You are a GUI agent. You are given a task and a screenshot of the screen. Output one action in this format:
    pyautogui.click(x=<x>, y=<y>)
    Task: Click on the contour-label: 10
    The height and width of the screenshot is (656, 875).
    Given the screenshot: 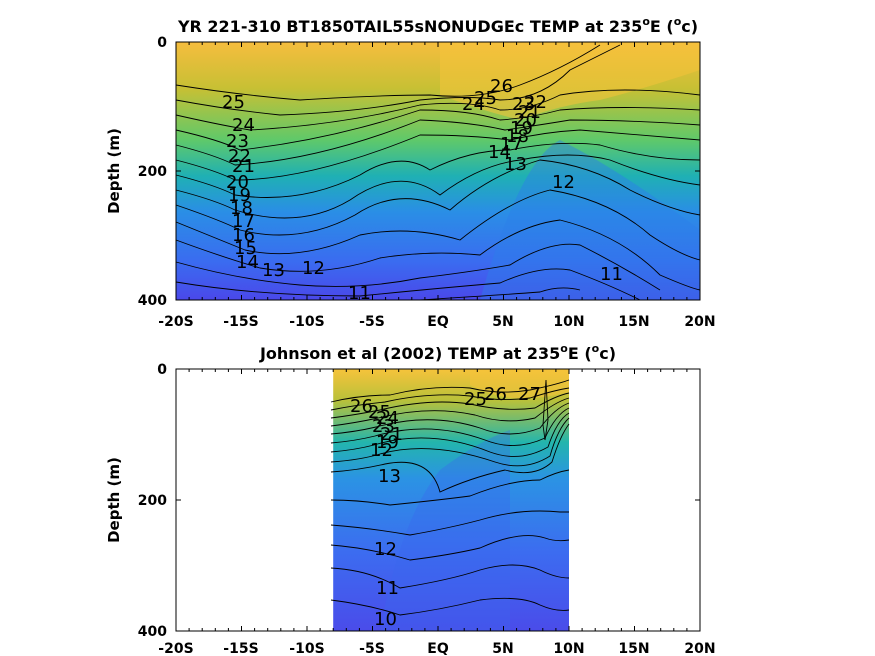 What is the action you would take?
    pyautogui.click(x=385, y=619)
    